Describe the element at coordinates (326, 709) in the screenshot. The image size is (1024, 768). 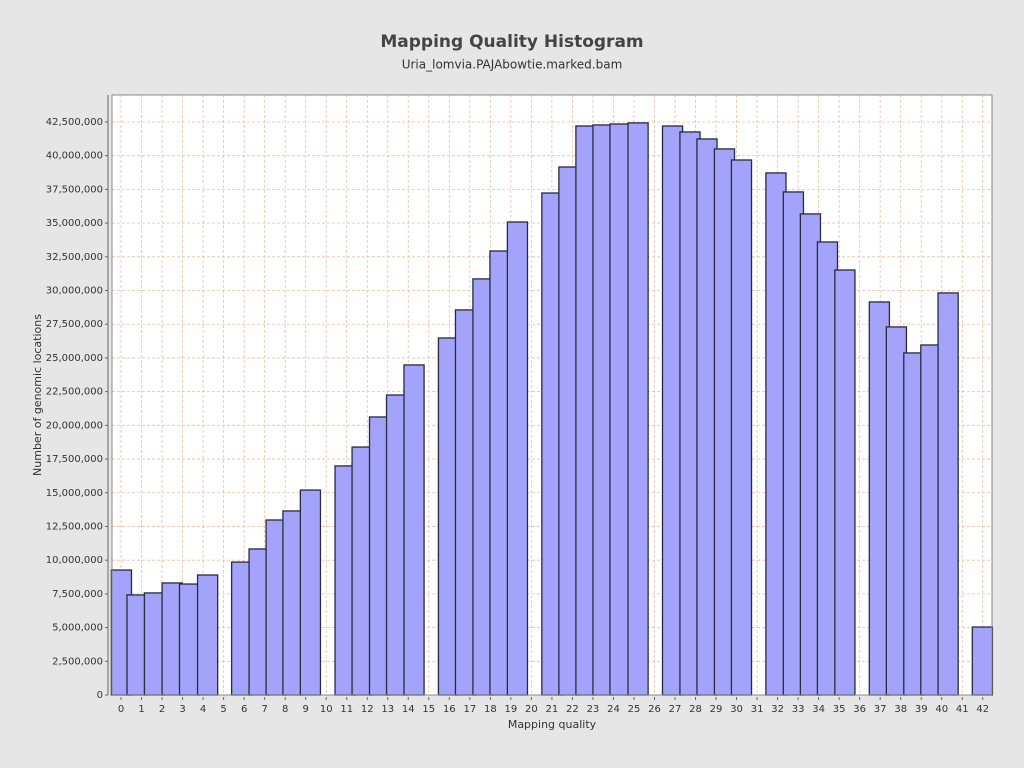
I see `x-tick-label: 10` at that location.